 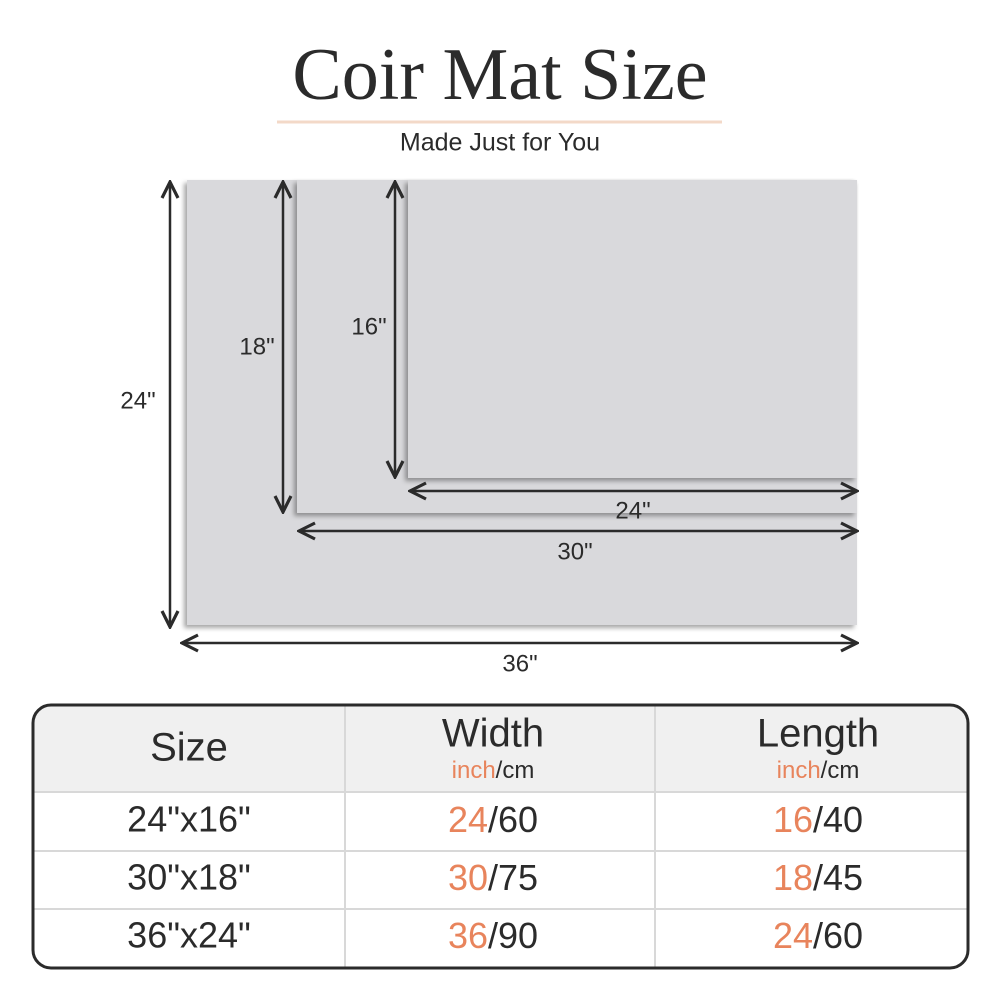 What do you see at coordinates (632, 329) in the screenshot?
I see `mat-small` at bounding box center [632, 329].